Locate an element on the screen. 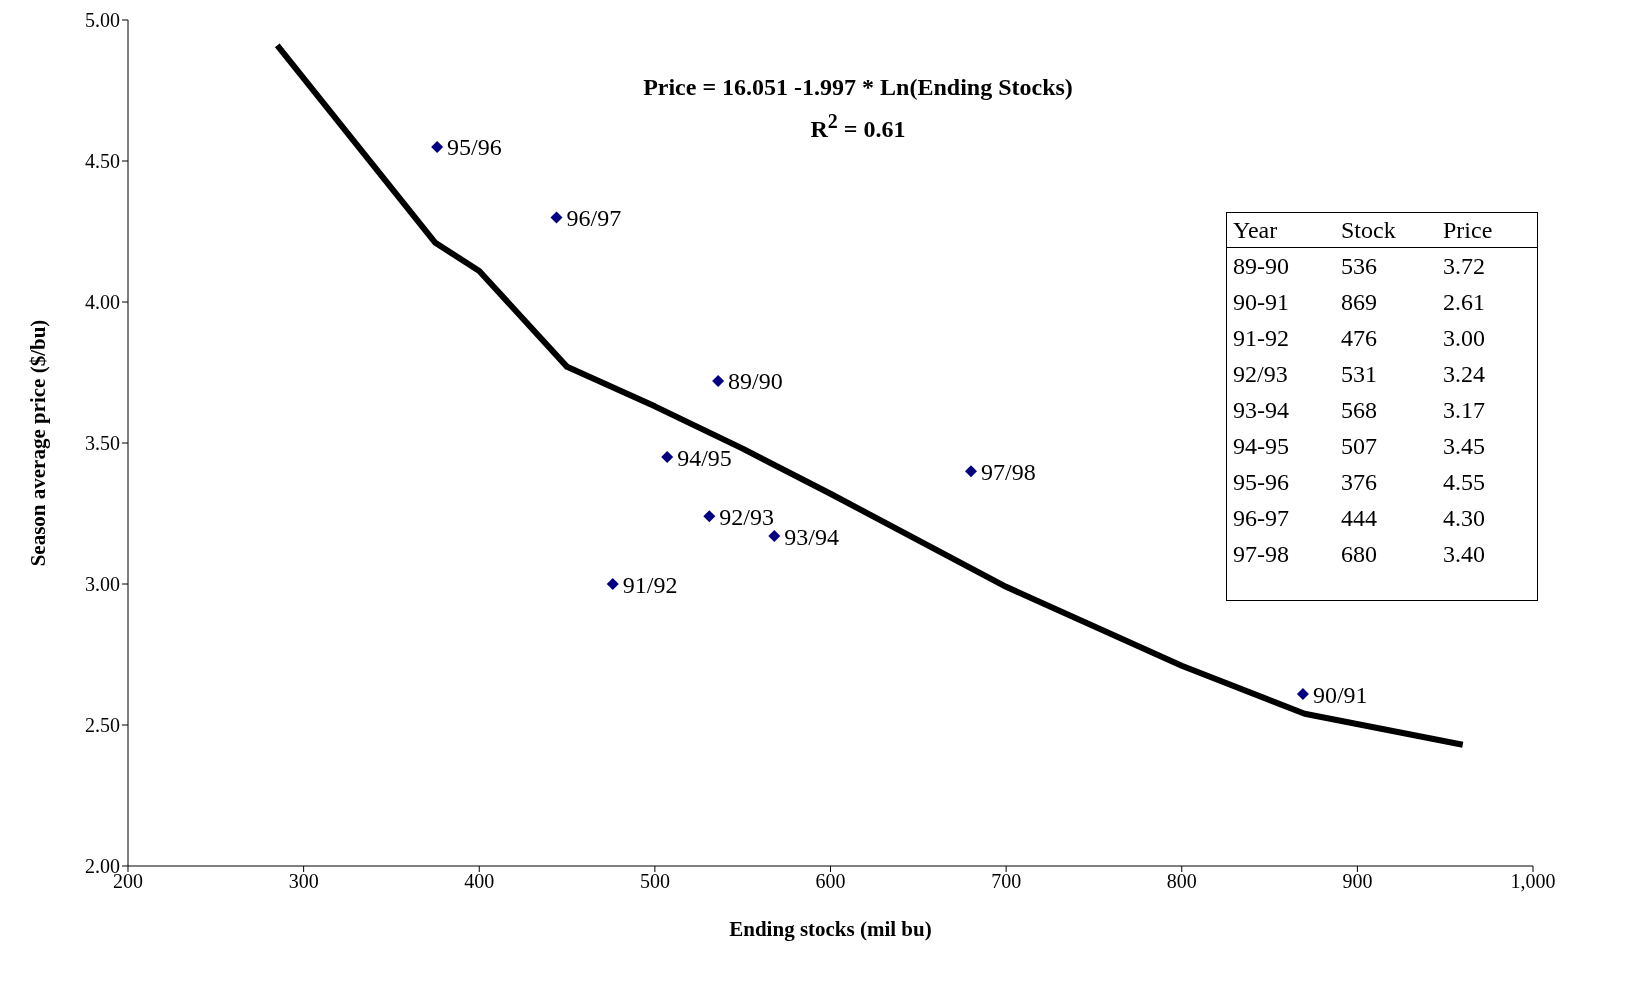 The image size is (1625, 984). annotation: 91/92 is located at coordinates (650, 584).